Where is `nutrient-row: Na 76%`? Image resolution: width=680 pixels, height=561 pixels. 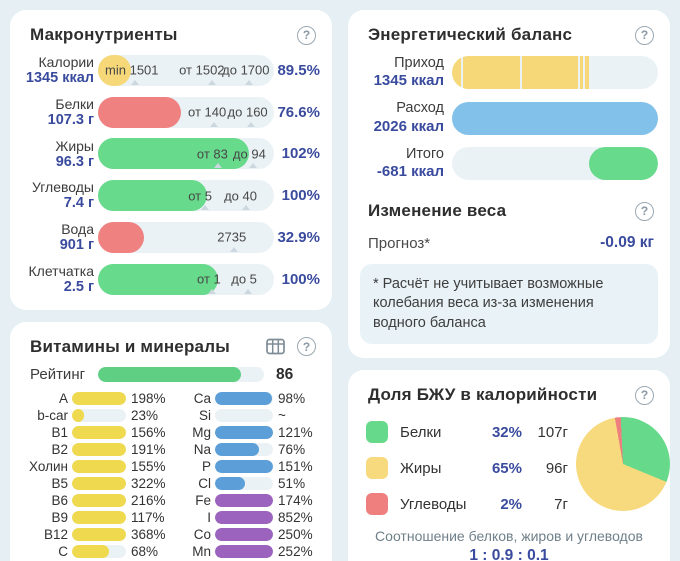 nutrient-row: Na 76% is located at coordinates (251, 450).